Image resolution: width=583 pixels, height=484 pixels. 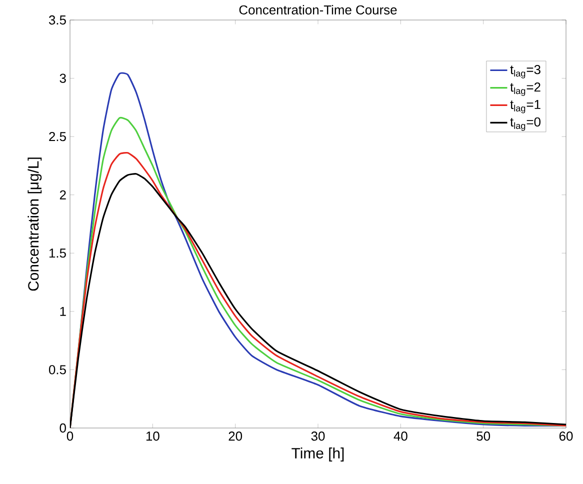 What do you see at coordinates (70, 436) in the screenshot?
I see `x-tick-label: 0` at bounding box center [70, 436].